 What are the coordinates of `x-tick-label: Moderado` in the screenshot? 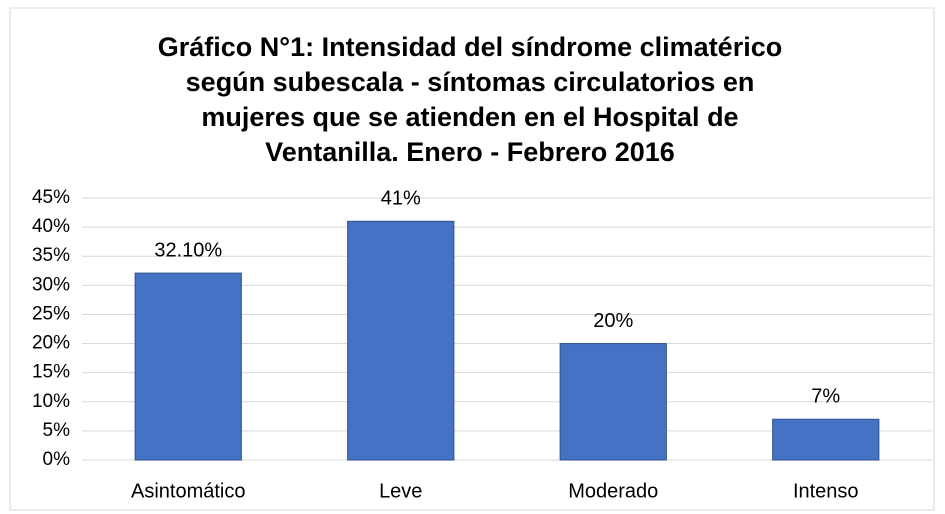 It's located at (613, 491).